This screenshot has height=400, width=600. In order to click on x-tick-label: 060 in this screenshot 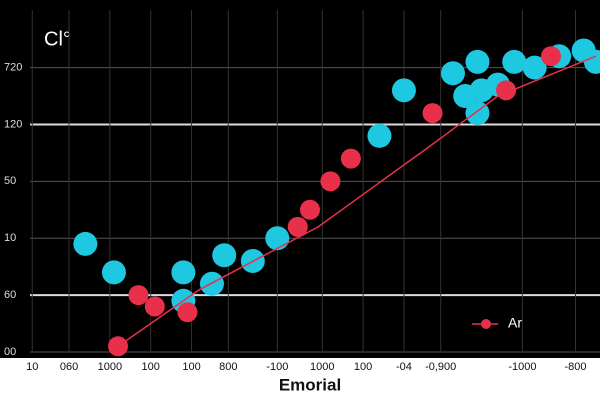, I will do `click(69, 367)`.